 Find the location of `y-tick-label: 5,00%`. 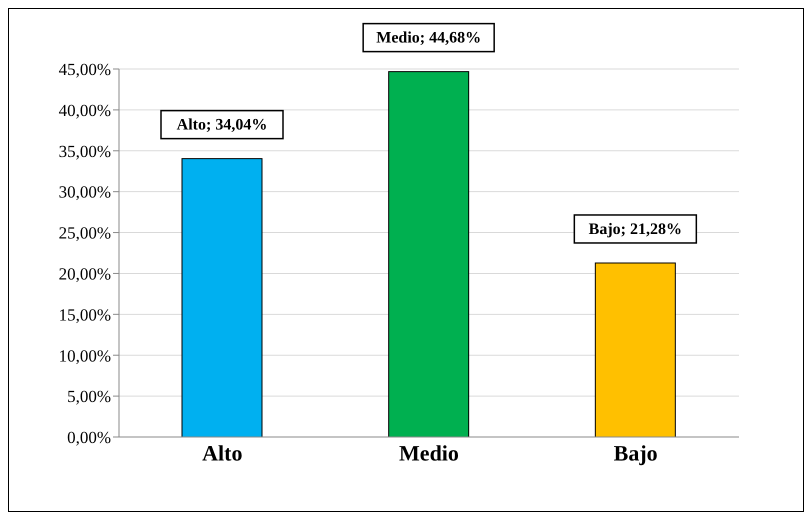

y-tick-label: 5,00% is located at coordinates (89, 396).